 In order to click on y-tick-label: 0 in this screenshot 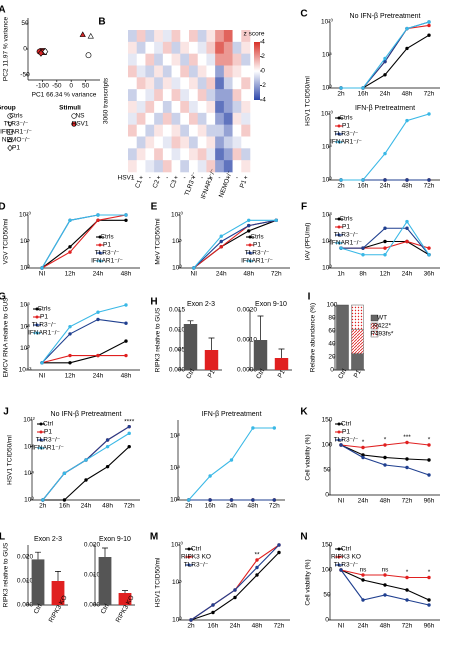, I will do `click(327, 620)`.